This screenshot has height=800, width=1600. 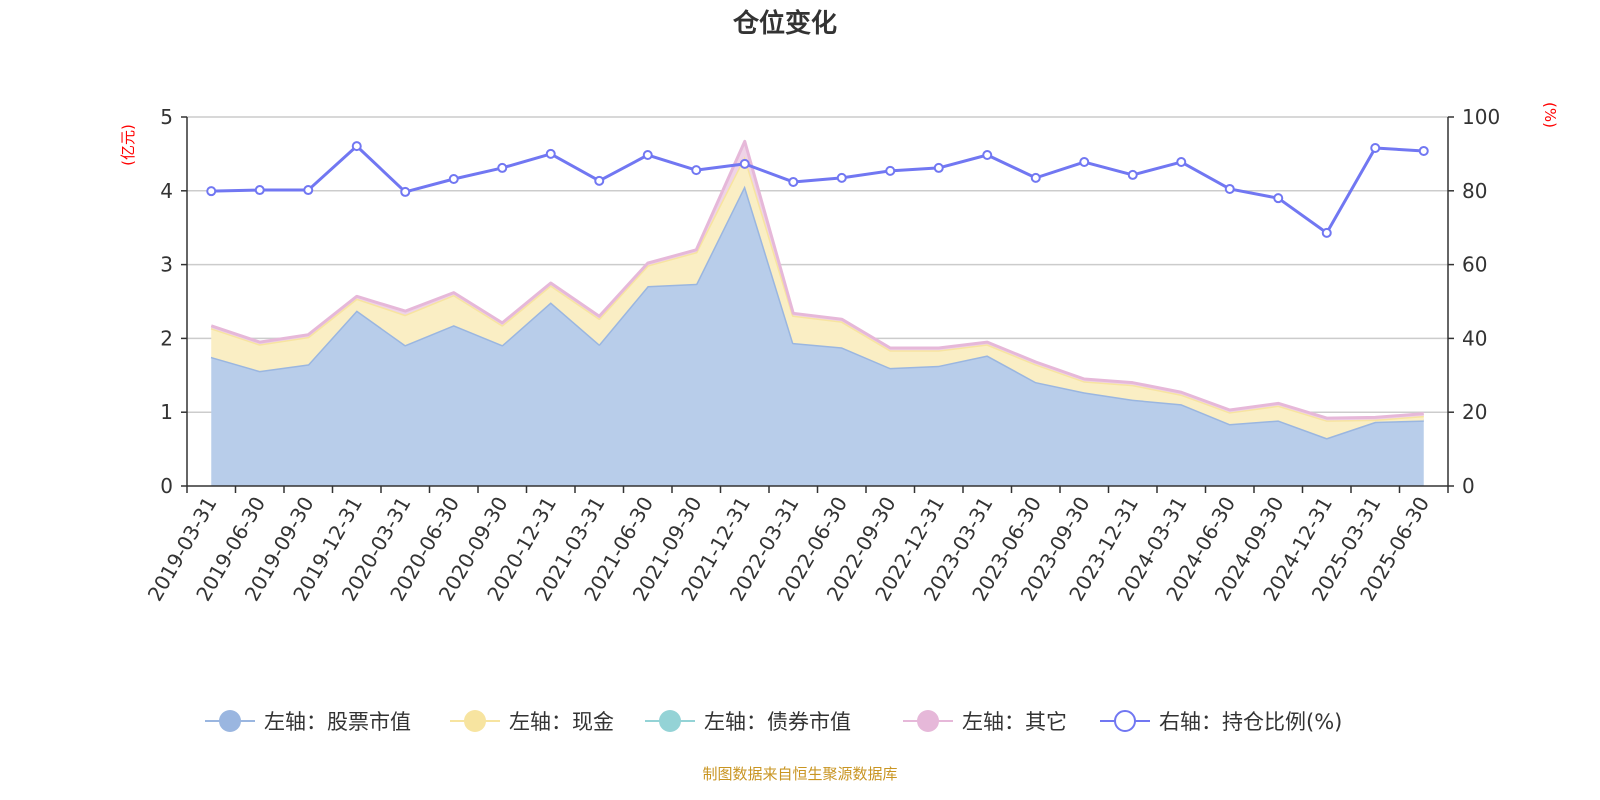 What do you see at coordinates (166, 191) in the screenshot?
I see `left-axis-tick-label: 4` at bounding box center [166, 191].